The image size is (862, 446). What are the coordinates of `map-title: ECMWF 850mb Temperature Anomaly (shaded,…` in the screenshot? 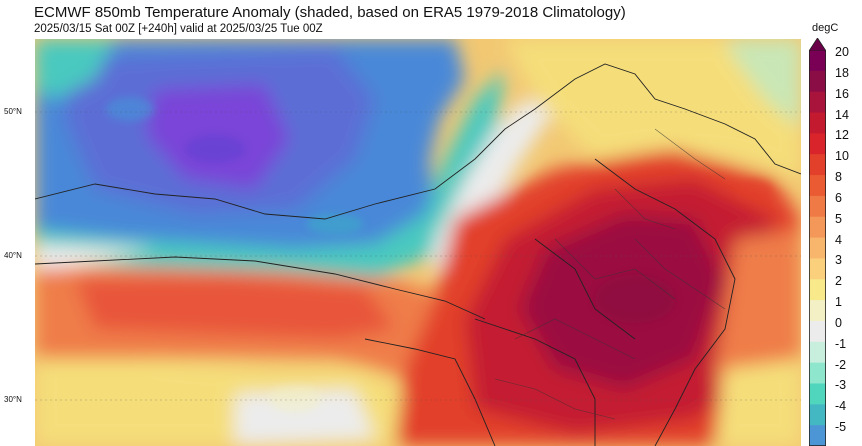 It's located at (330, 12).